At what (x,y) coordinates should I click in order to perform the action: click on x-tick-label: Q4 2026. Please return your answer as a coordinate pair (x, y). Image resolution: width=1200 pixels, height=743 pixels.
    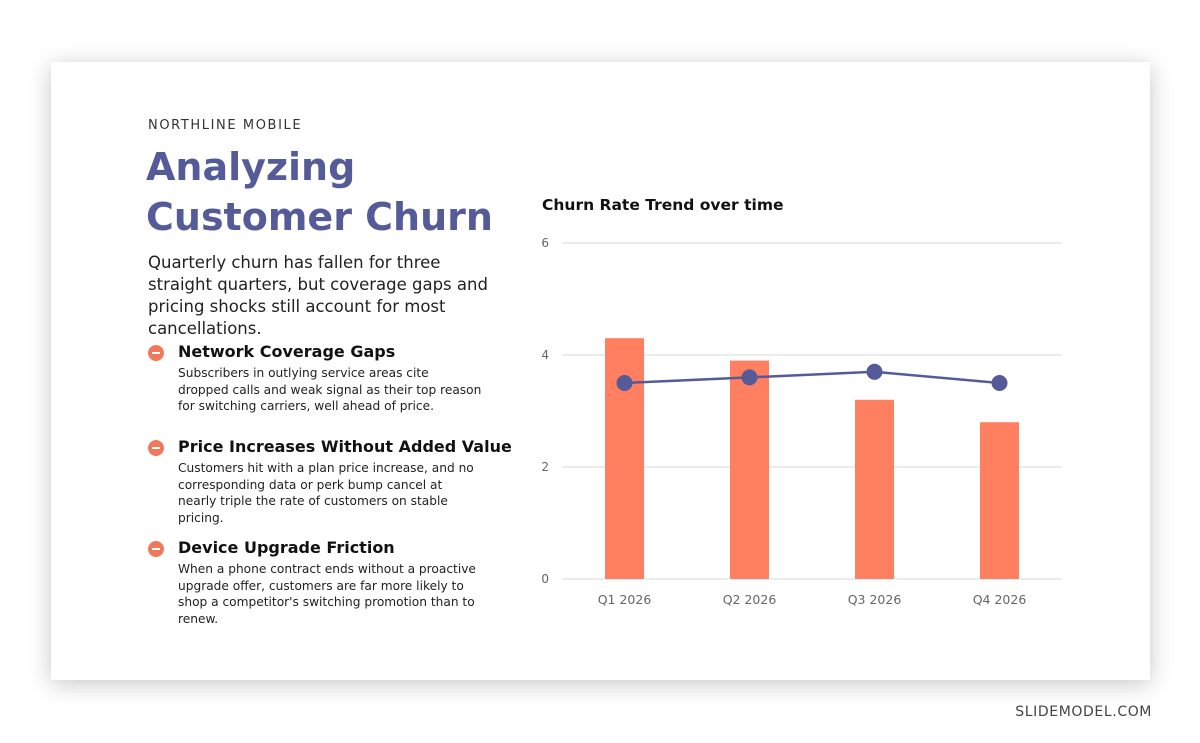
    Looking at the image, I should click on (1000, 599).